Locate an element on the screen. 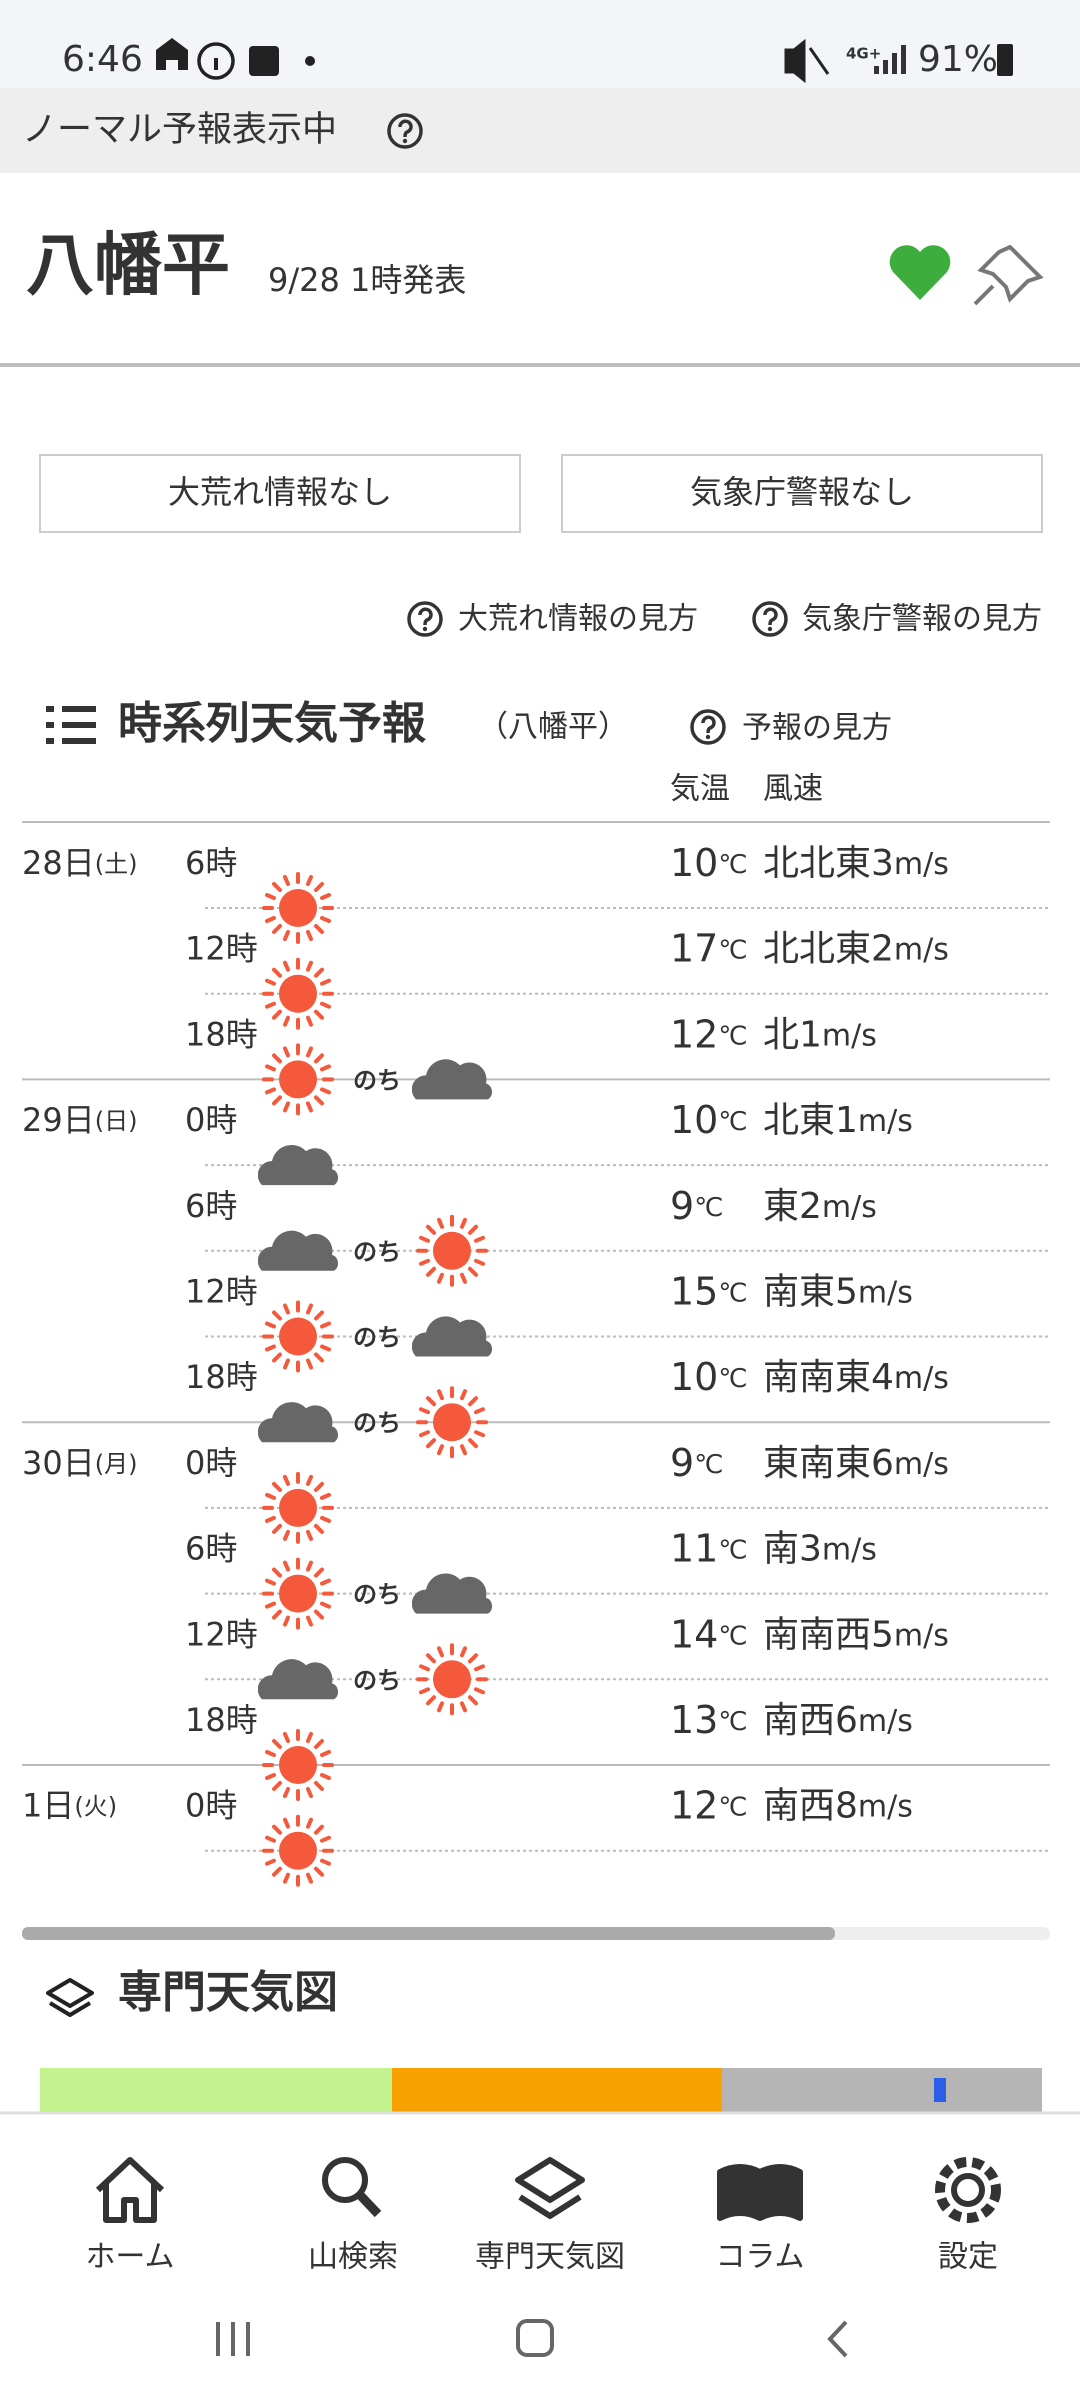 The width and height of the screenshot is (1080, 2400). status-time: 6:46 is located at coordinates (102, 59).